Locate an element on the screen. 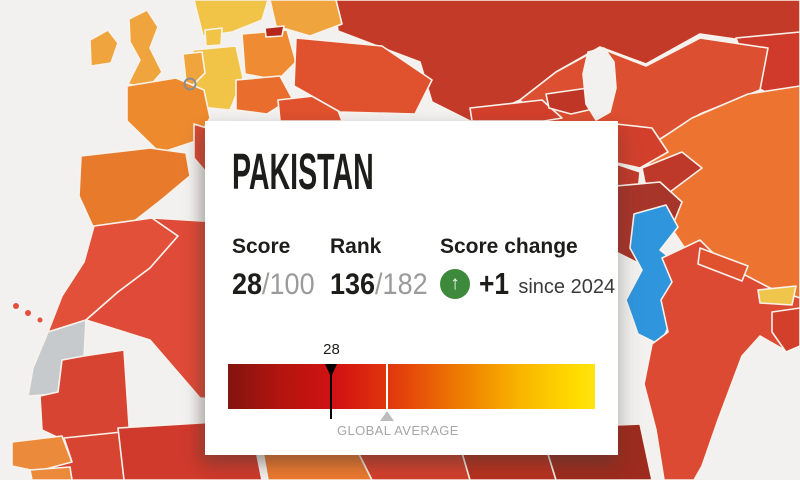 This screenshot has width=800, height=480. luxembourg-marker is located at coordinates (190, 84).